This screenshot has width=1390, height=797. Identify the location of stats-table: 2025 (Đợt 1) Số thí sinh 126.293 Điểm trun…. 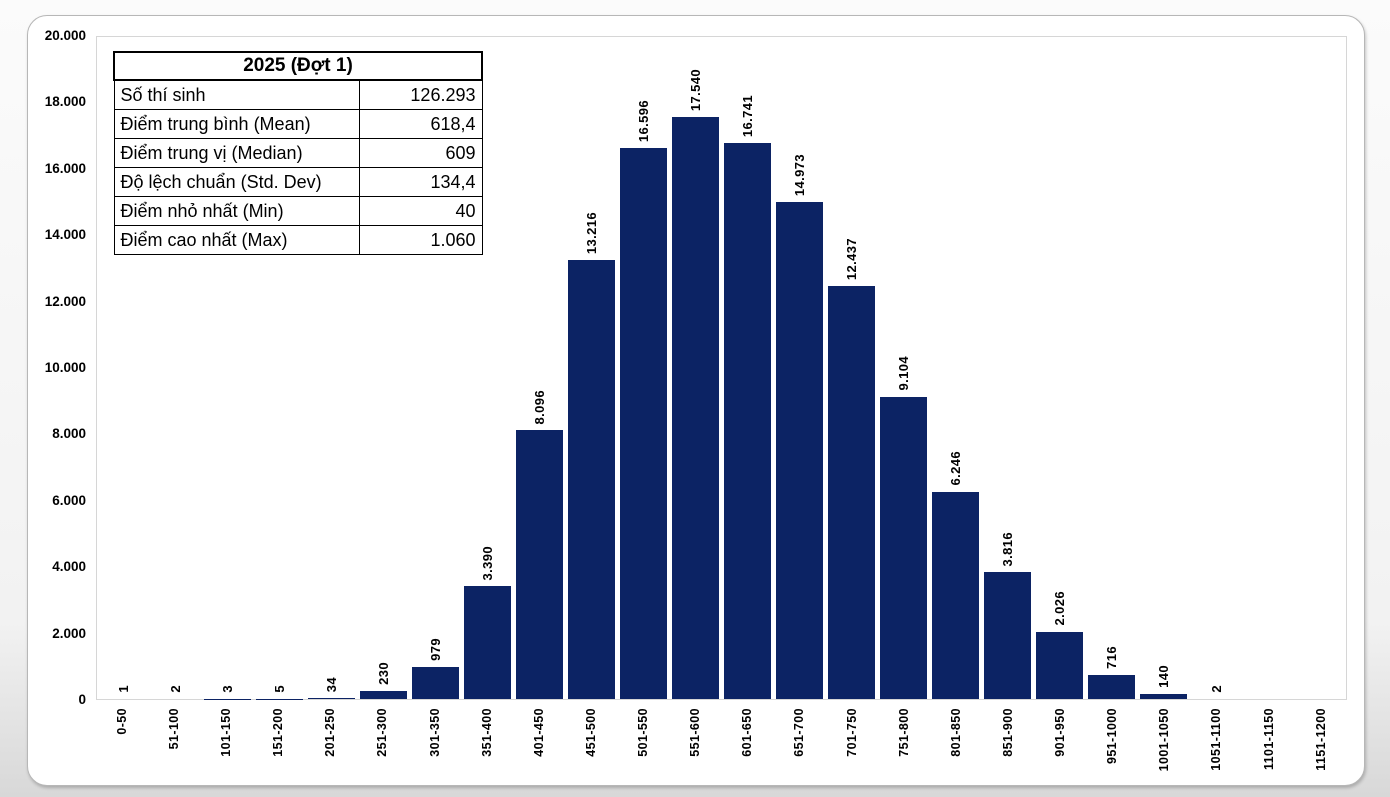
(298, 153).